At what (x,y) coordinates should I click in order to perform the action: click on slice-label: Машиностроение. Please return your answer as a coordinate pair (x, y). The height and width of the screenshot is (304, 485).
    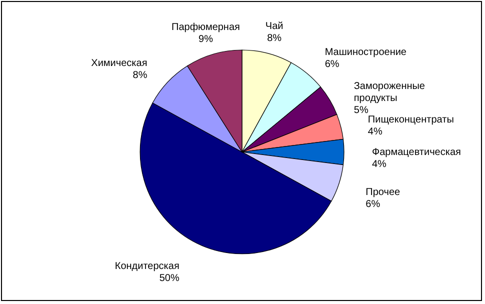
    Looking at the image, I should click on (365, 52).